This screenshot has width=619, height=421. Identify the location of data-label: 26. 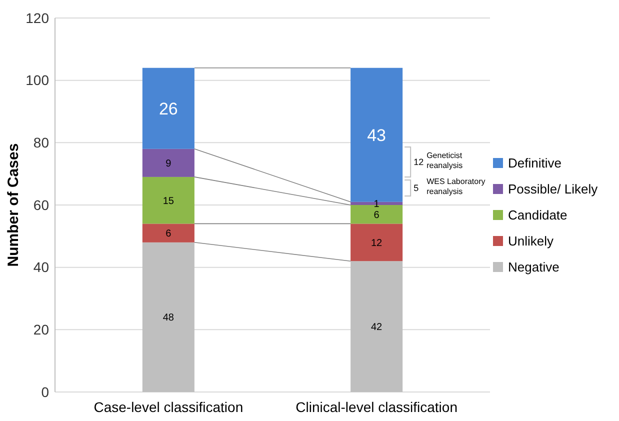
(168, 108).